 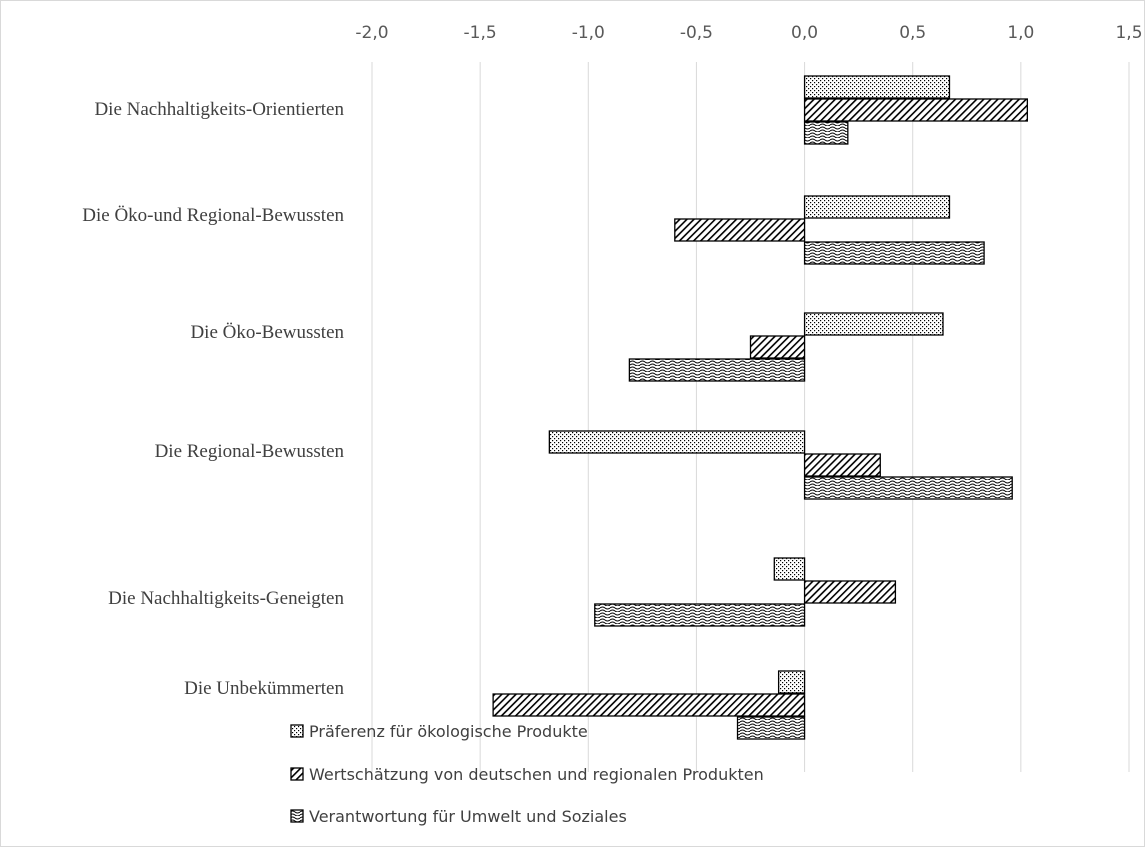 What do you see at coordinates (371, 33) in the screenshot?
I see `x-tick-label: -2,0` at bounding box center [371, 33].